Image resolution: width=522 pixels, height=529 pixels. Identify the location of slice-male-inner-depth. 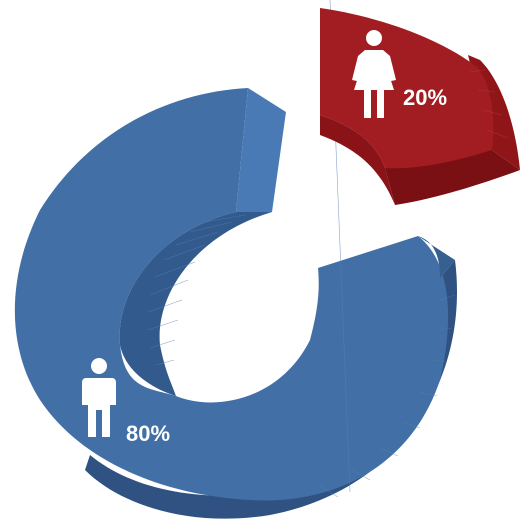
(195, 304).